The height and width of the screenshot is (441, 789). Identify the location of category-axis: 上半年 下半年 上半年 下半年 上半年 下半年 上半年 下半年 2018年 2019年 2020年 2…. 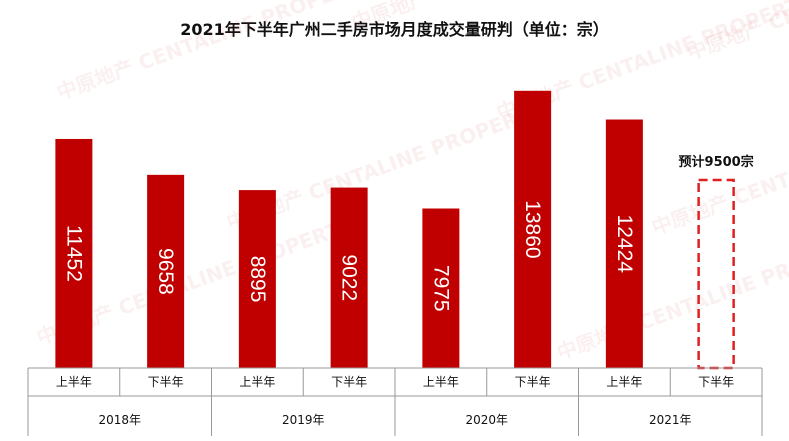
(395, 401).